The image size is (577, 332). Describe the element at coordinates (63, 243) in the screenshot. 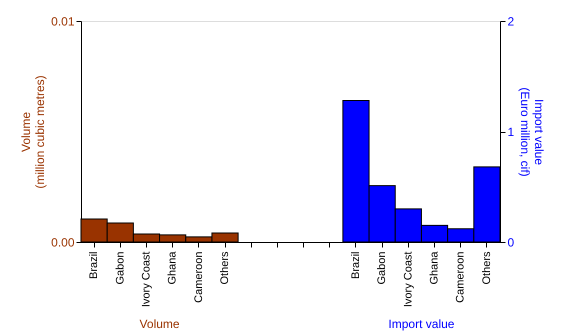

I see `y-tick-label: 0.00` at that location.